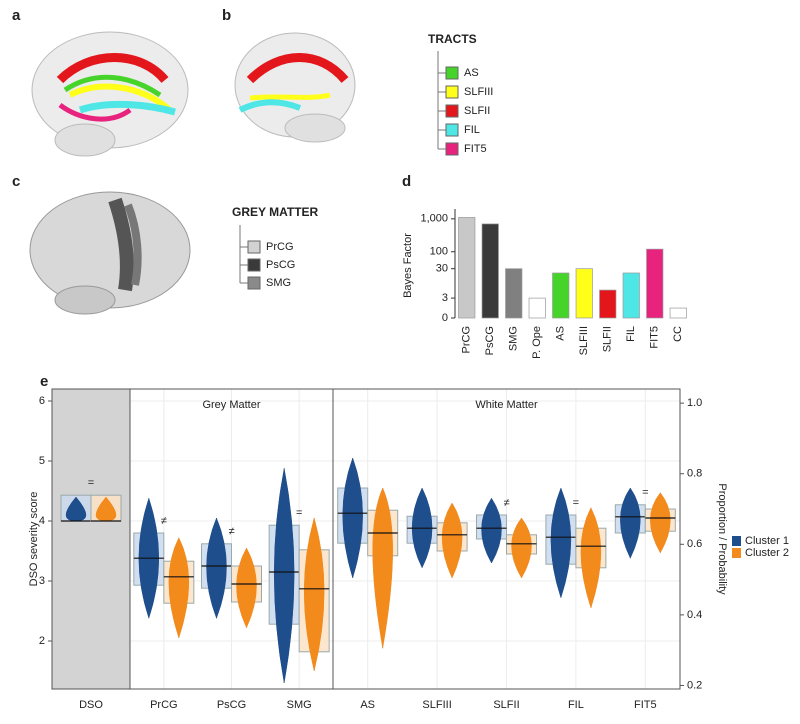 This screenshot has height=724, width=800. Describe the element at coordinates (42, 521) in the screenshot. I see `y-tick-label: 4` at that location.